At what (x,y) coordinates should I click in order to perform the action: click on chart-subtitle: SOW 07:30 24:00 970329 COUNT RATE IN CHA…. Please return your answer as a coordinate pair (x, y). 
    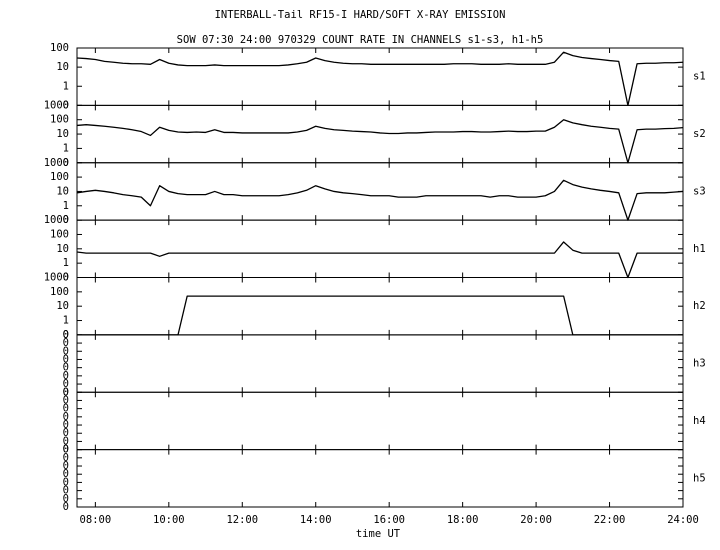
    Looking at the image, I should click on (360, 40).